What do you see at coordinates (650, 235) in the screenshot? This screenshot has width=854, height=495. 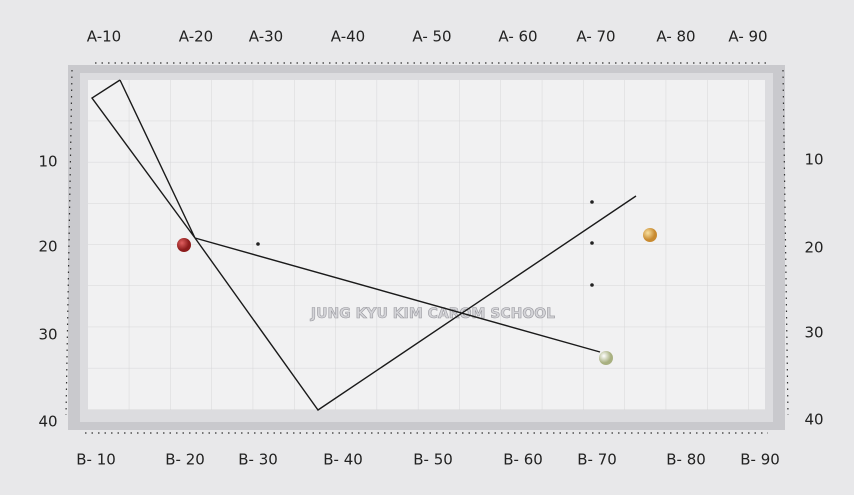 I see `yellow-ball` at bounding box center [650, 235].